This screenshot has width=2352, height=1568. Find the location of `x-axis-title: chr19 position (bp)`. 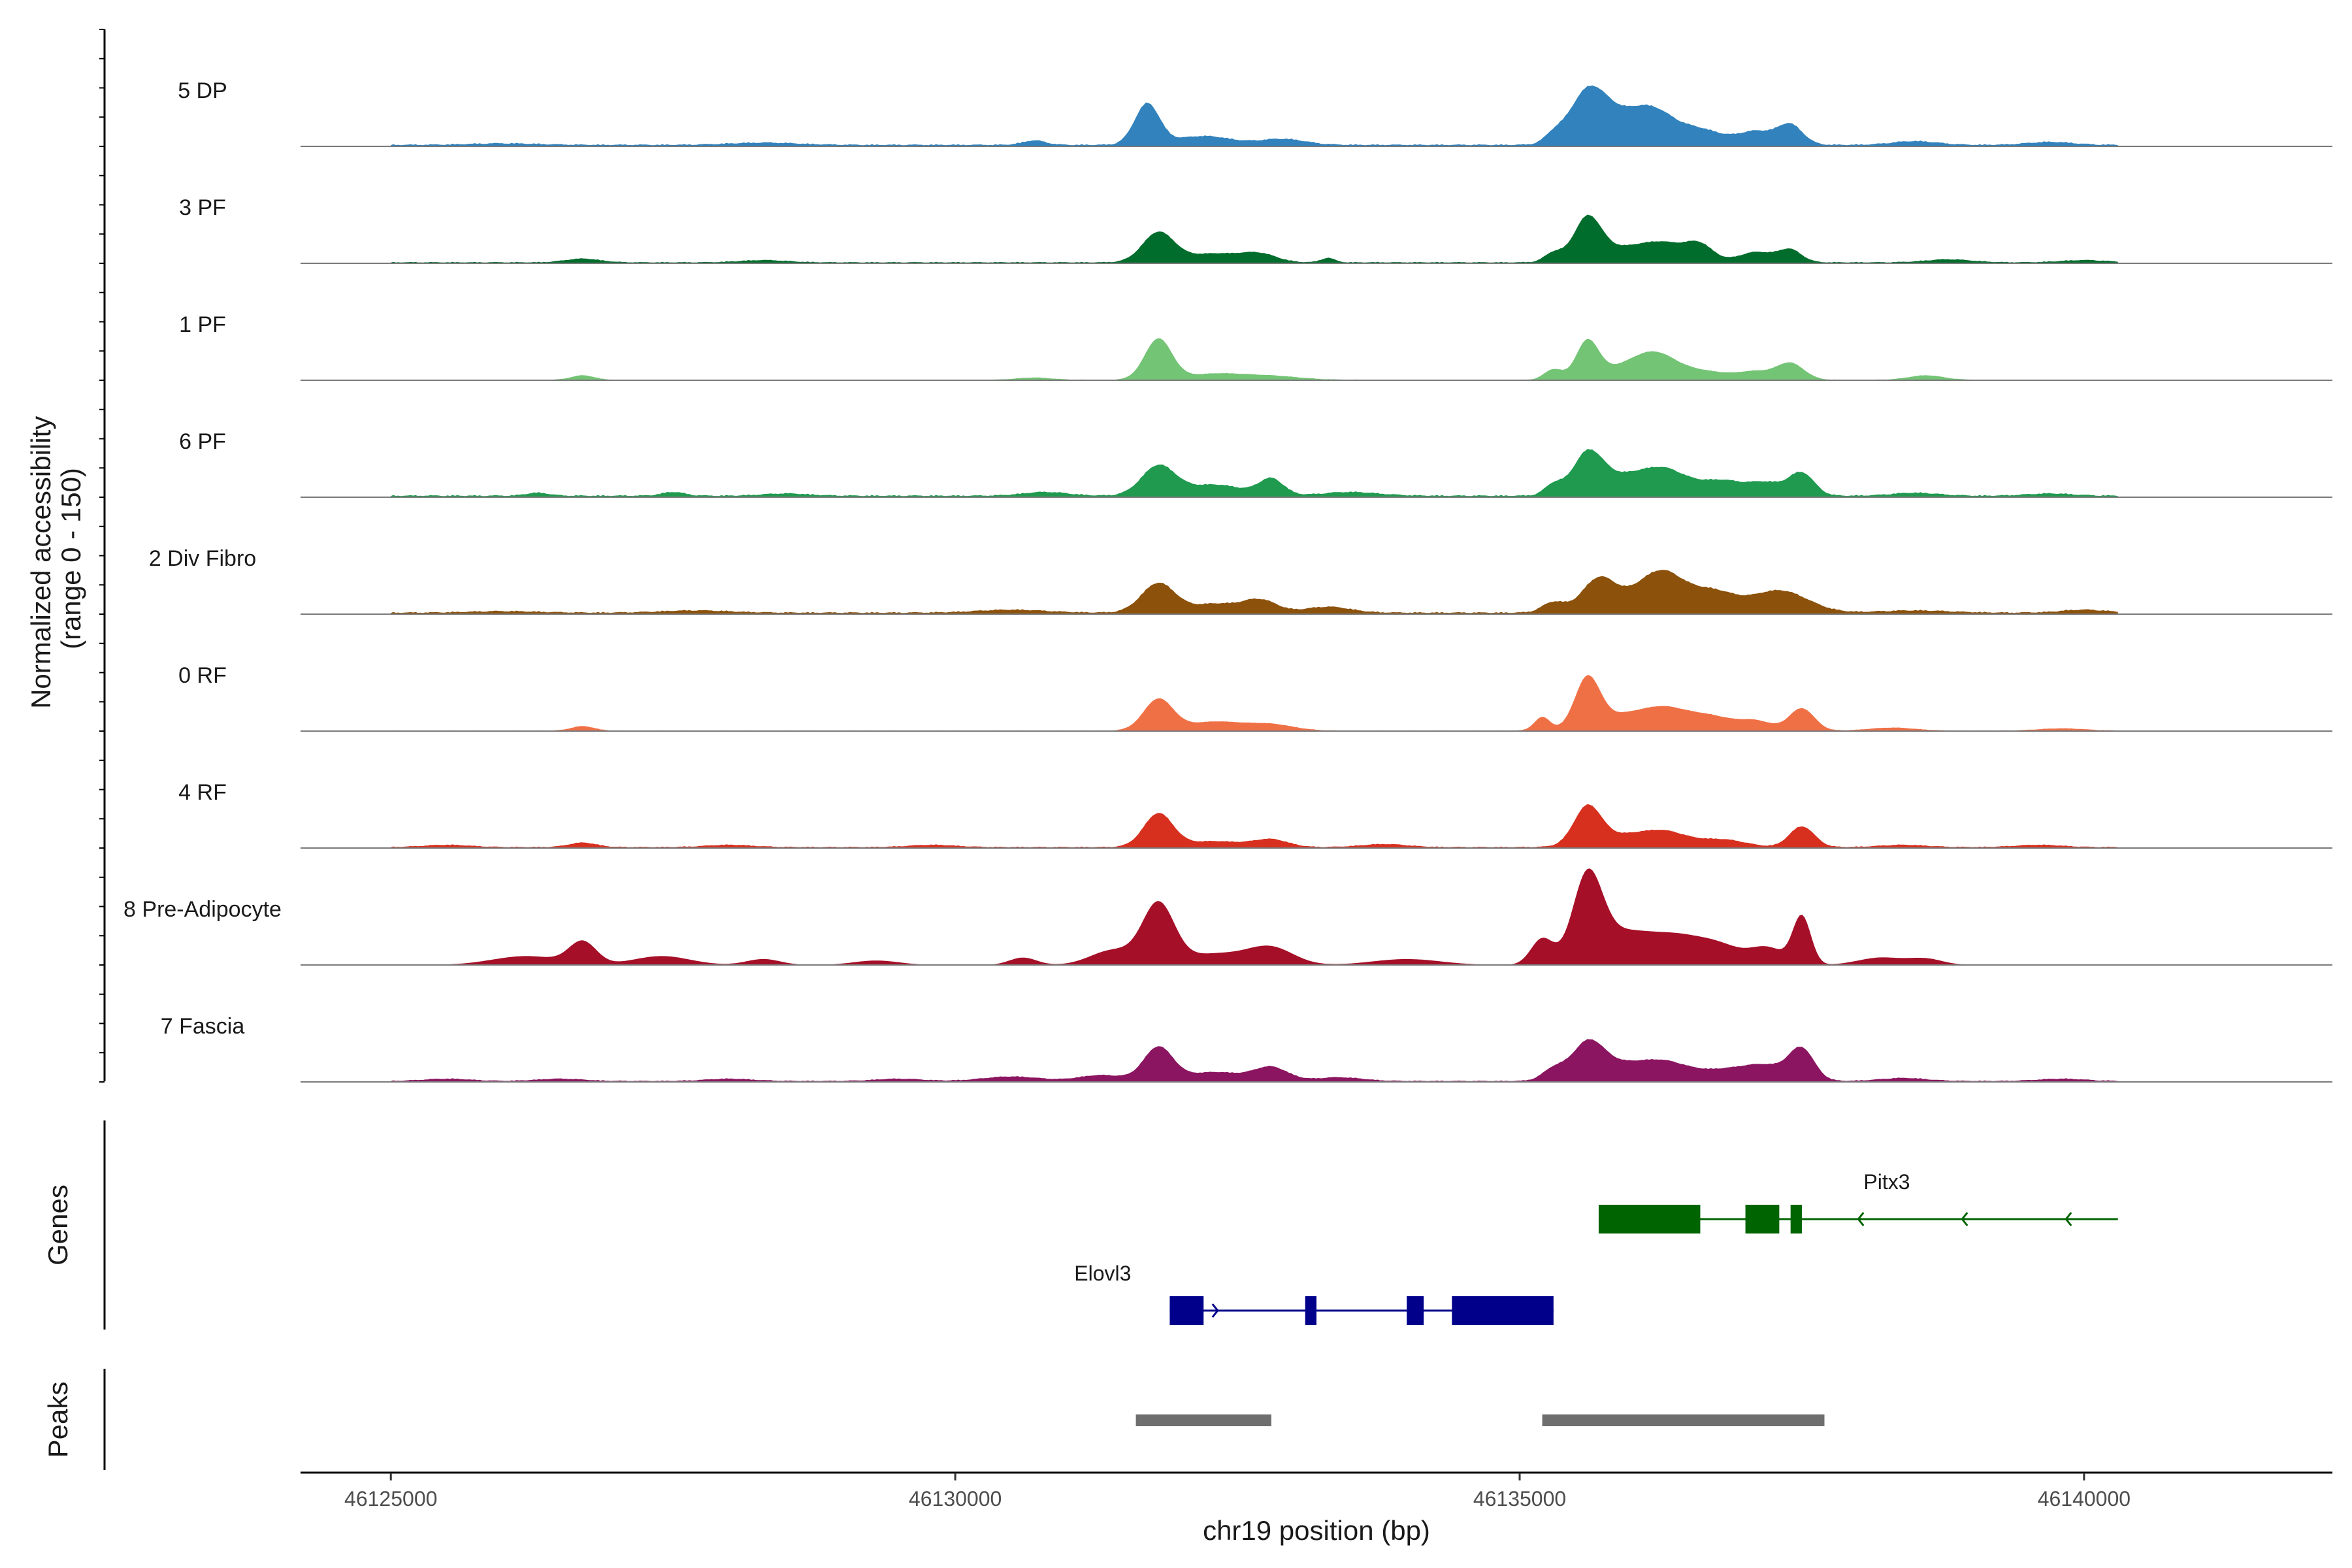

x-axis-title: chr19 position (bp) is located at coordinates (1316, 1530).